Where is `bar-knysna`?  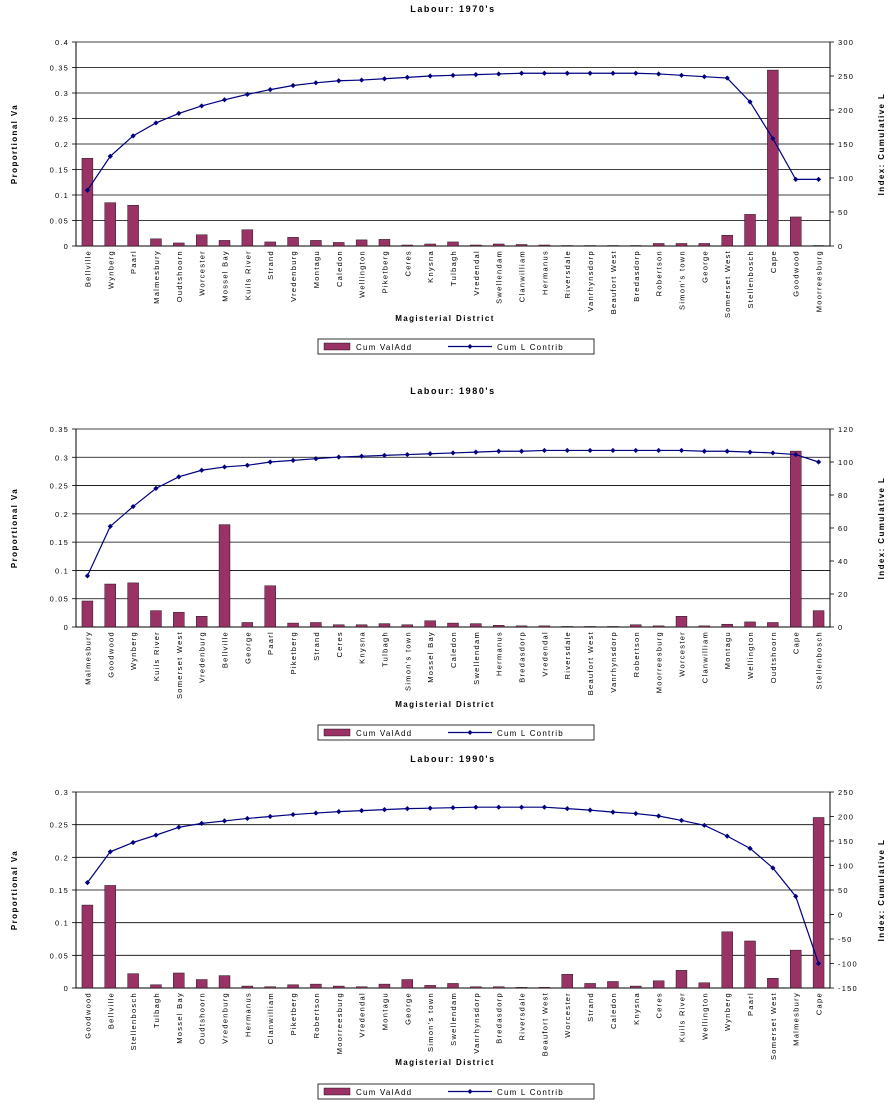
bar-knysna is located at coordinates (430, 245).